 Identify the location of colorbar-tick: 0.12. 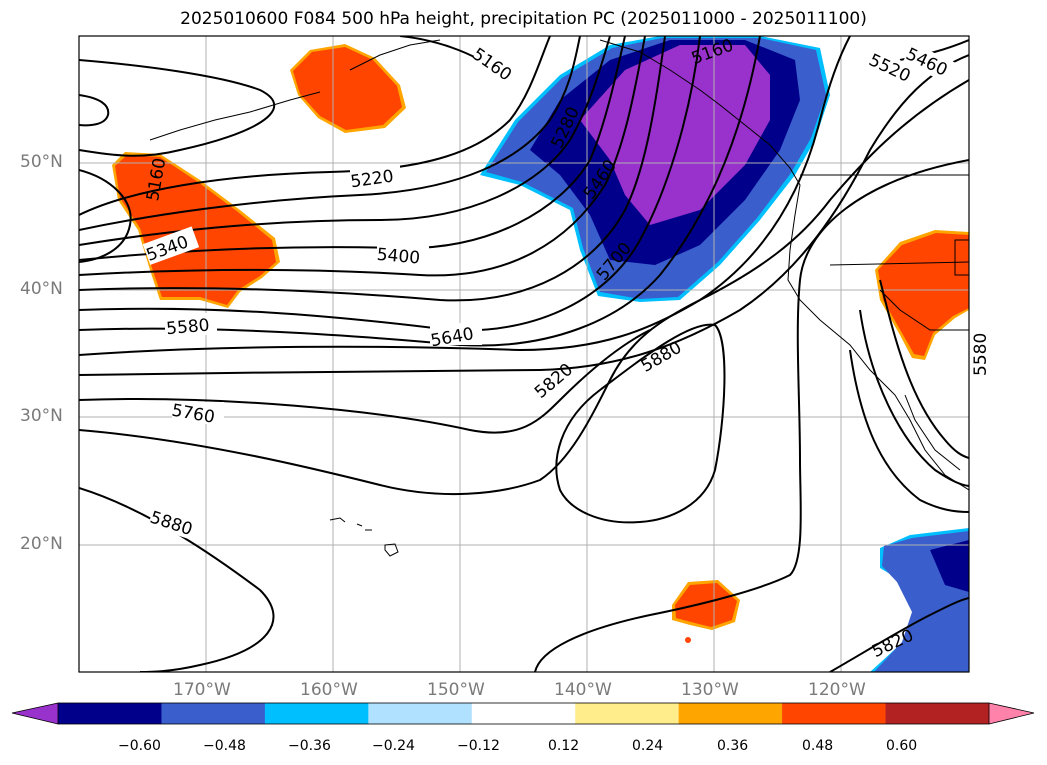
(564, 746).